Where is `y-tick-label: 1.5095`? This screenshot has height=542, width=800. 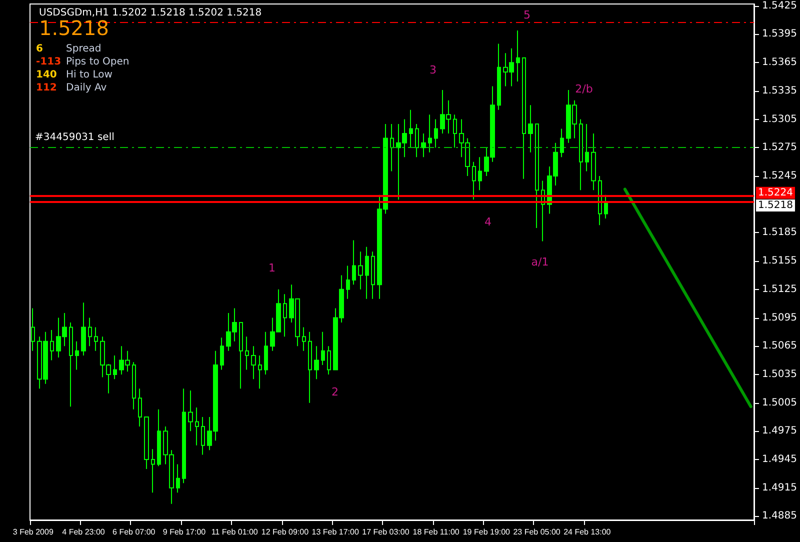 y-tick-label: 1.5095 is located at coordinates (780, 318).